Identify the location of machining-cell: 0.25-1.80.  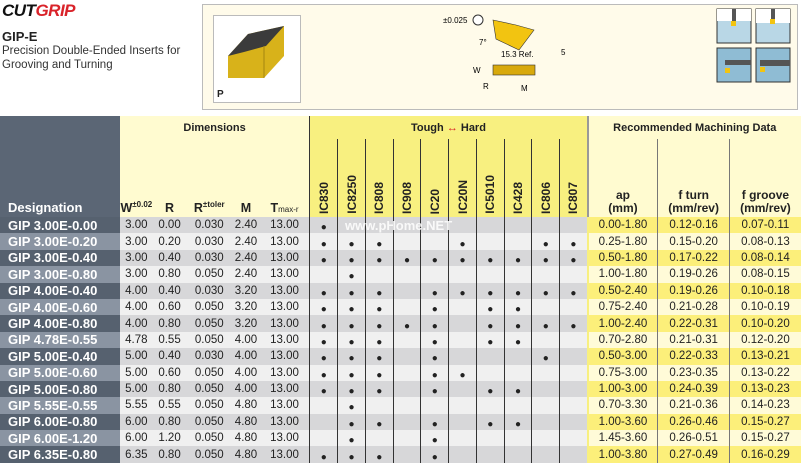
(622, 241).